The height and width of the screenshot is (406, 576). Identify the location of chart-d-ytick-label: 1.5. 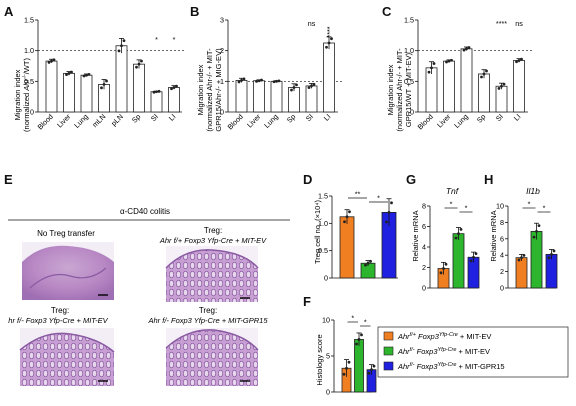
(323, 196).